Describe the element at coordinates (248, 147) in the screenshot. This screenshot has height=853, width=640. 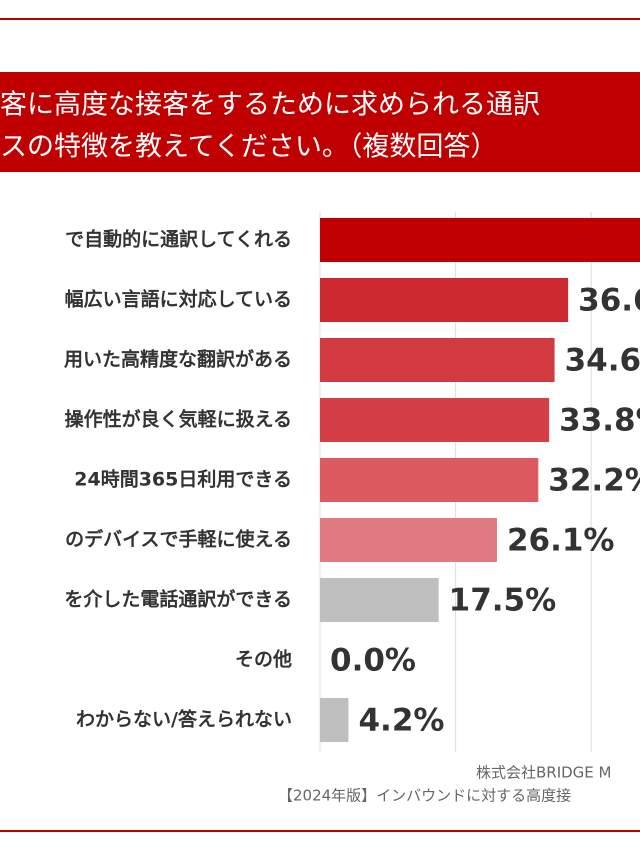
I see `chart-title: スの特徴を教えてください。（複数回答）` at that location.